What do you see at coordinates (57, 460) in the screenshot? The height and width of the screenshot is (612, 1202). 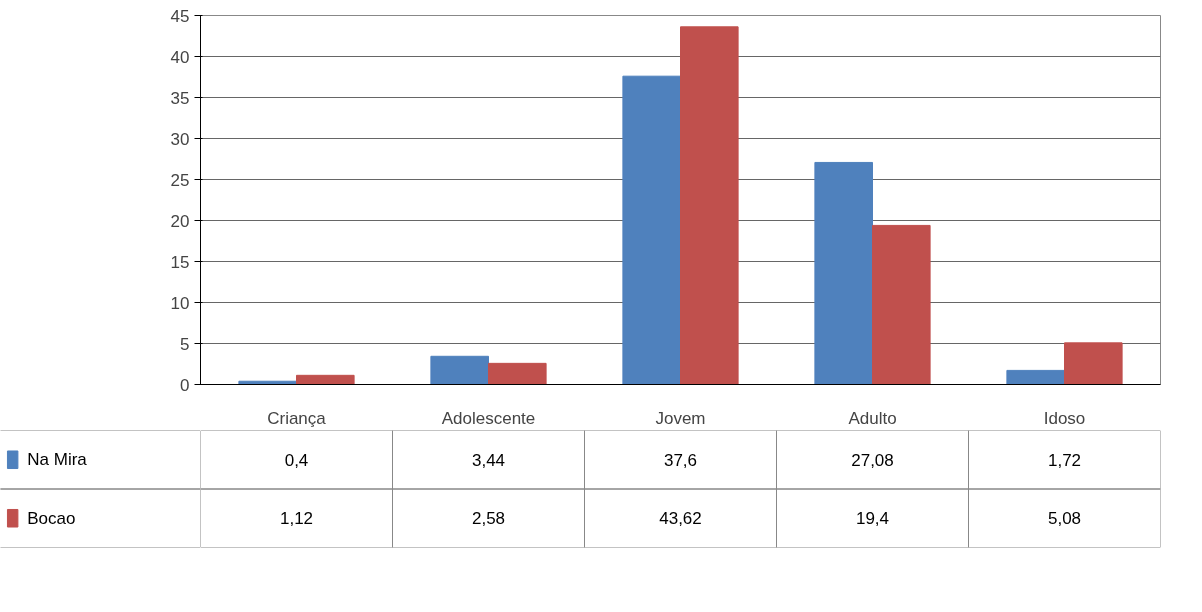 I see `legend-label: Na Mira` at bounding box center [57, 460].